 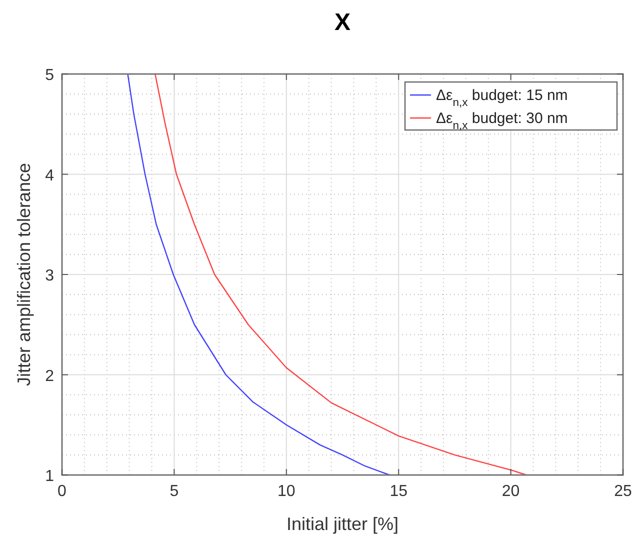 I want to click on legend-label: Δε$_{n,x}$ budget: 15 nm, so click(x=502, y=98).